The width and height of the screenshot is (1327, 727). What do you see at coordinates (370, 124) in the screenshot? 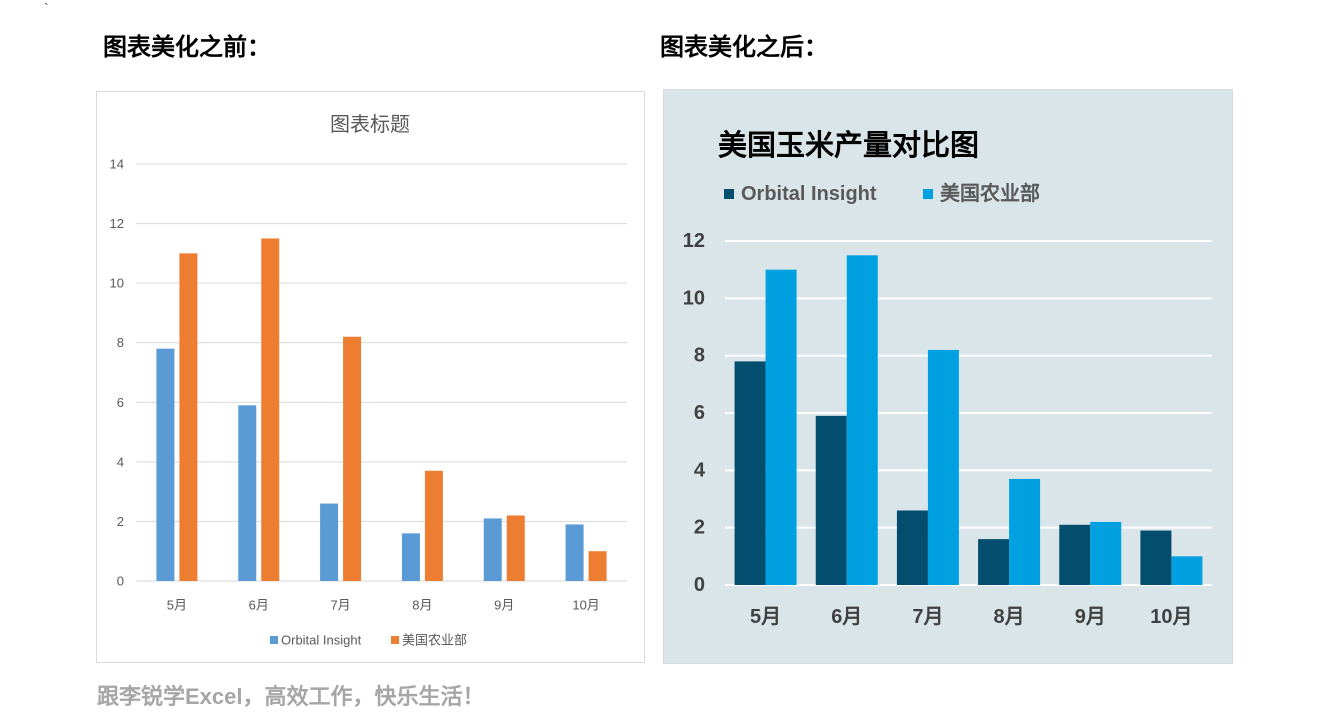
I see `chart-title: 图表标题` at bounding box center [370, 124].